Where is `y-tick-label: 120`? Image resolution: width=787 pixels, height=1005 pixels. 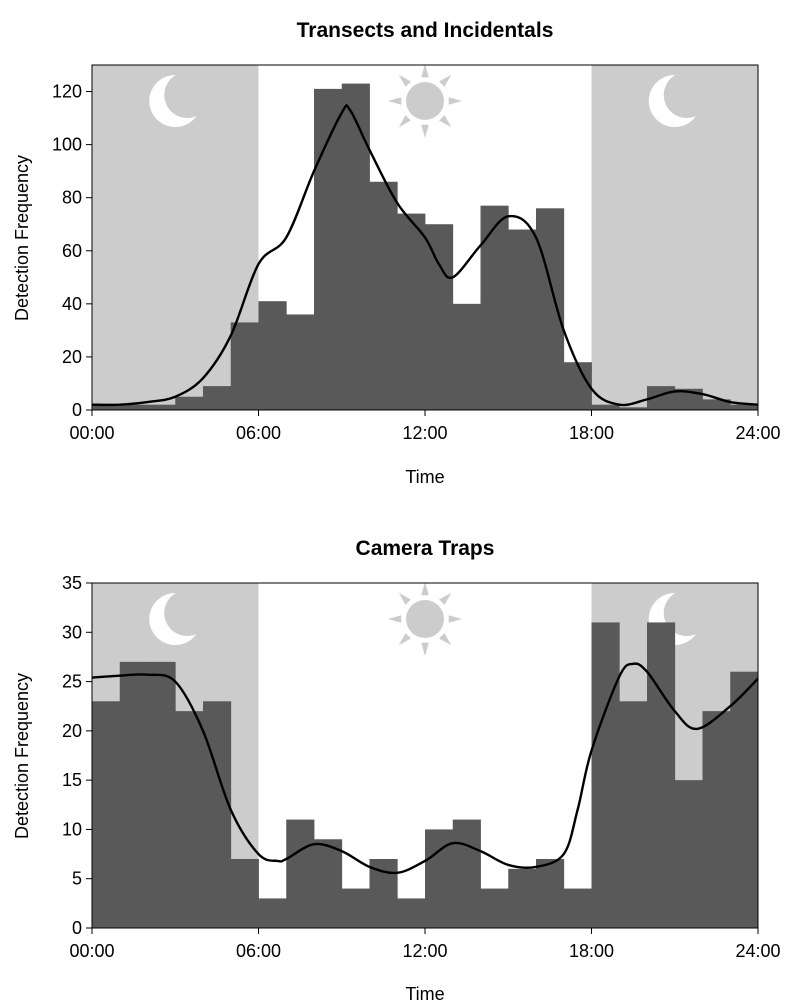 y-tick-label: 120 is located at coordinates (67, 92).